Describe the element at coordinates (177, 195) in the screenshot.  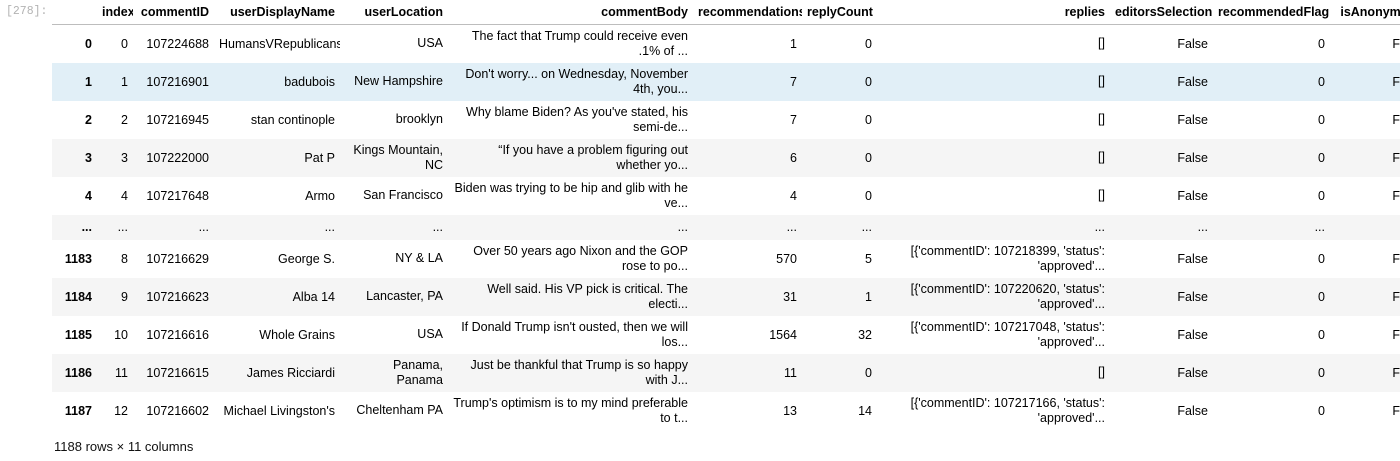
I see `table-cell: 107217648` at that location.